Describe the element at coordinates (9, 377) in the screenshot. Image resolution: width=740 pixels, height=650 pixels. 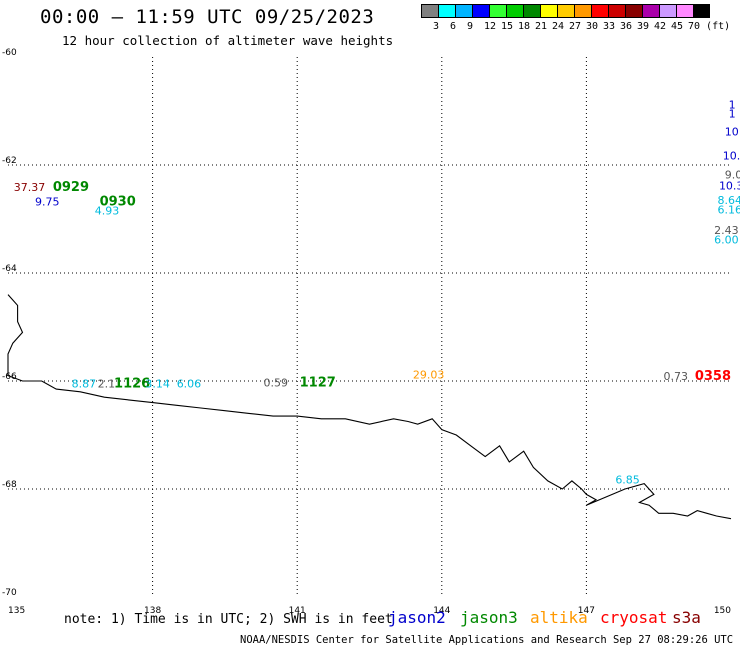
I see `latitude-tick-label: -66` at that location.